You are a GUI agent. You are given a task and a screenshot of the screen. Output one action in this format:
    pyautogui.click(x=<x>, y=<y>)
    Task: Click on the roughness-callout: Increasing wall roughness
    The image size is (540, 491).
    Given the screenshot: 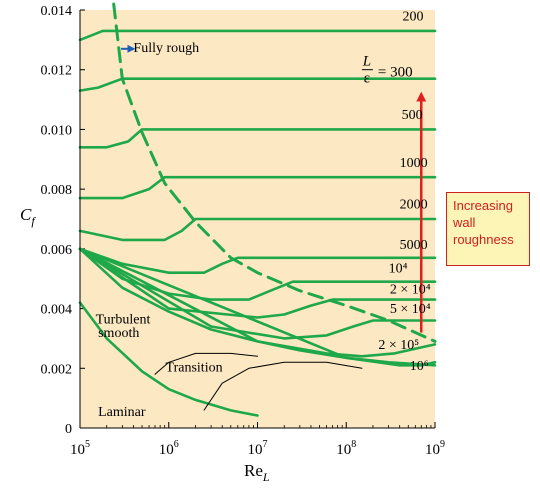 What is the action you would take?
    pyautogui.click(x=488, y=229)
    